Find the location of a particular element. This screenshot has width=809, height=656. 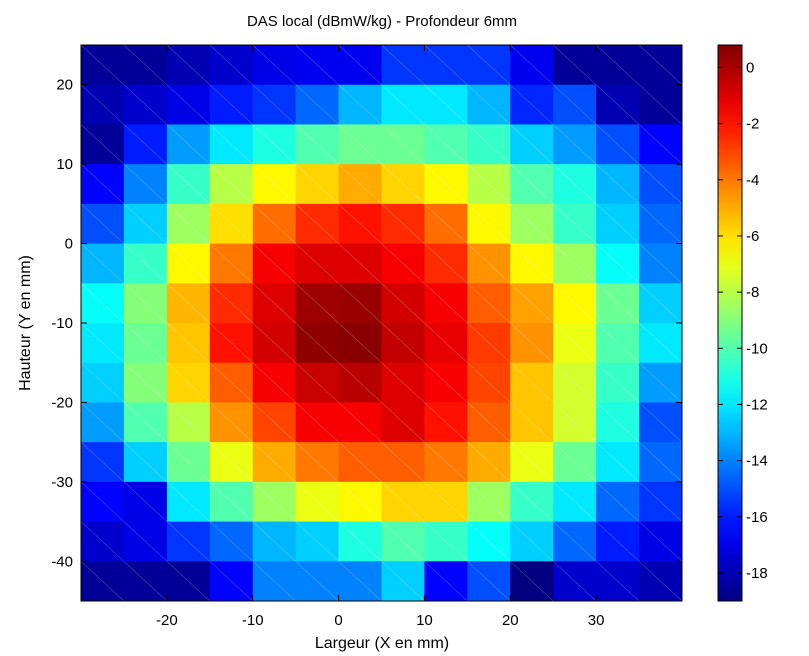

y-axis-label: Hauteur (Y en mm) is located at coordinates (25, 323).